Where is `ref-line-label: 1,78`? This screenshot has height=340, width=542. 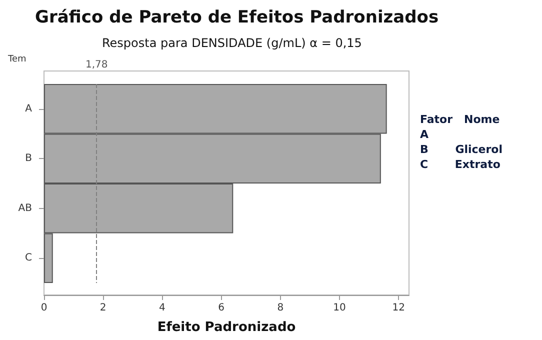 ref-line-label: 1,78 is located at coordinates (96, 65).